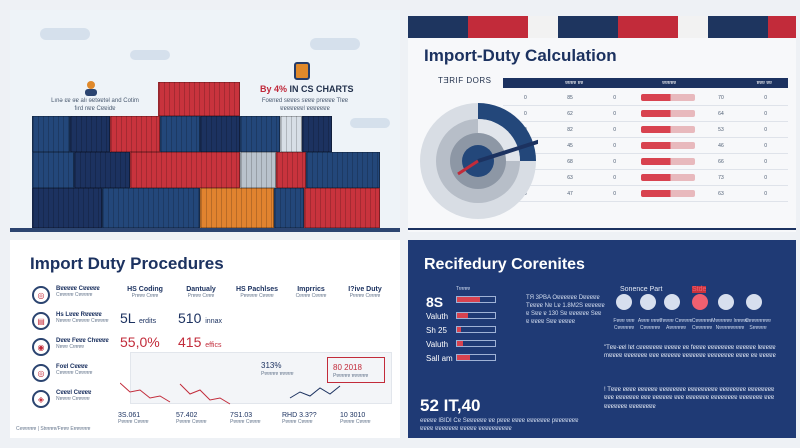 The width and height of the screenshot is (800, 448). Describe the element at coordinates (91, 88) in the screenshot. I see `person-icon` at that location.